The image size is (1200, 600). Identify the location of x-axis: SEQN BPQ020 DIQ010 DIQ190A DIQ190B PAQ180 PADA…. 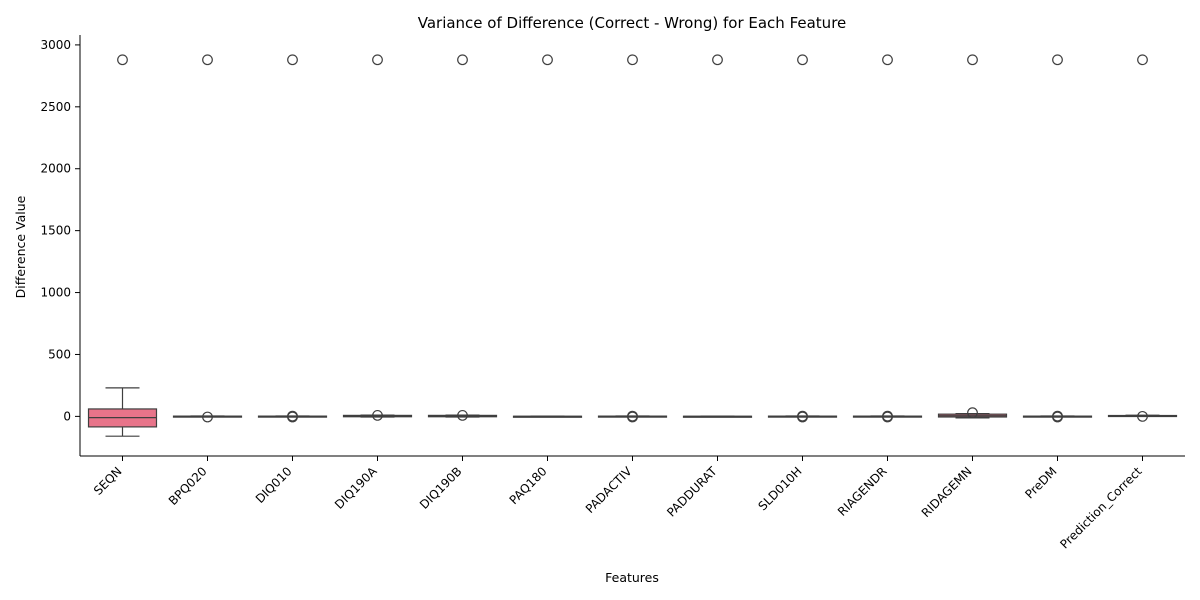
(632, 503).